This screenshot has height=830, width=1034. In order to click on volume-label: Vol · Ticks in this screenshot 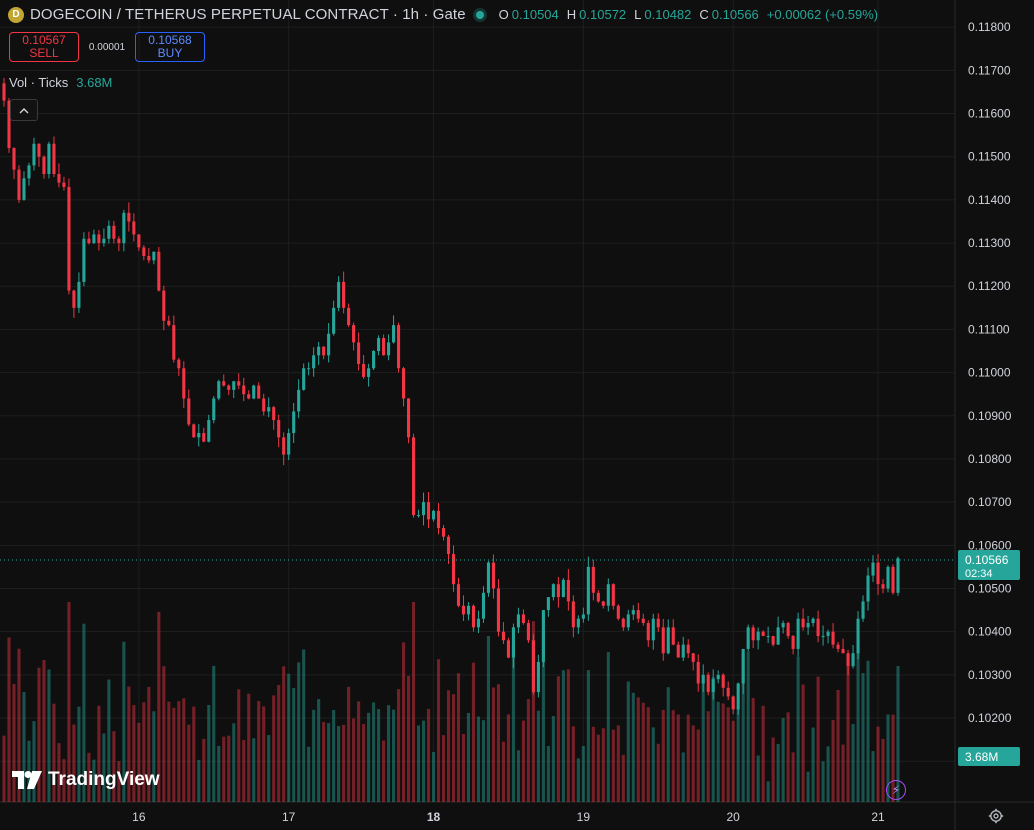, I will do `click(39, 82)`.